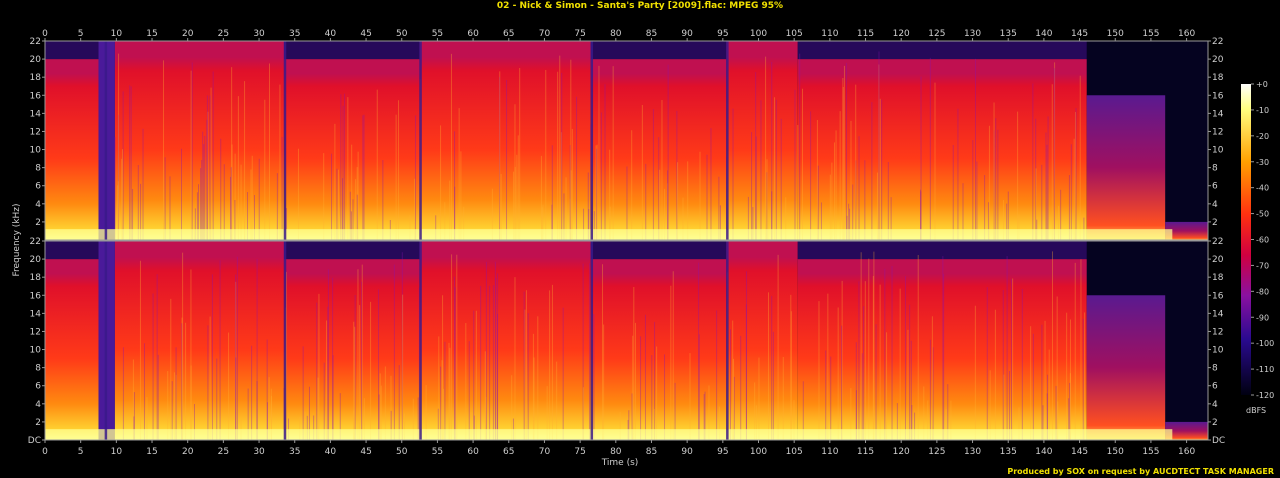 This screenshot has height=478, width=1280. I want to click on x-tick-label-top: 155, so click(1150, 34).